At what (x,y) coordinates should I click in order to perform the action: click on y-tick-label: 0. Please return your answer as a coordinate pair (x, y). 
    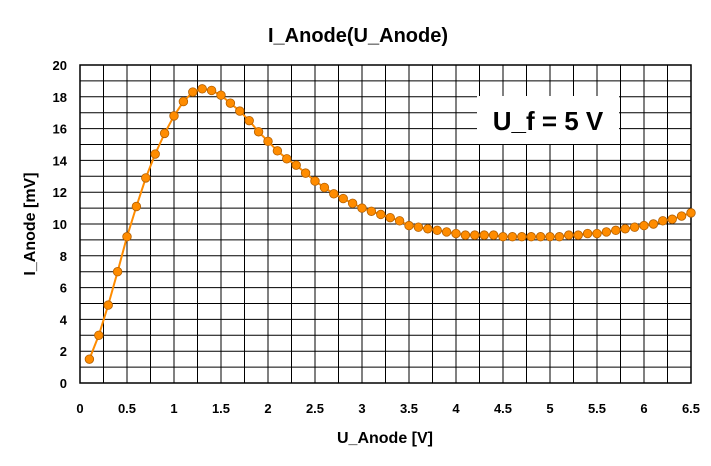
    Looking at the image, I should click on (63, 383).